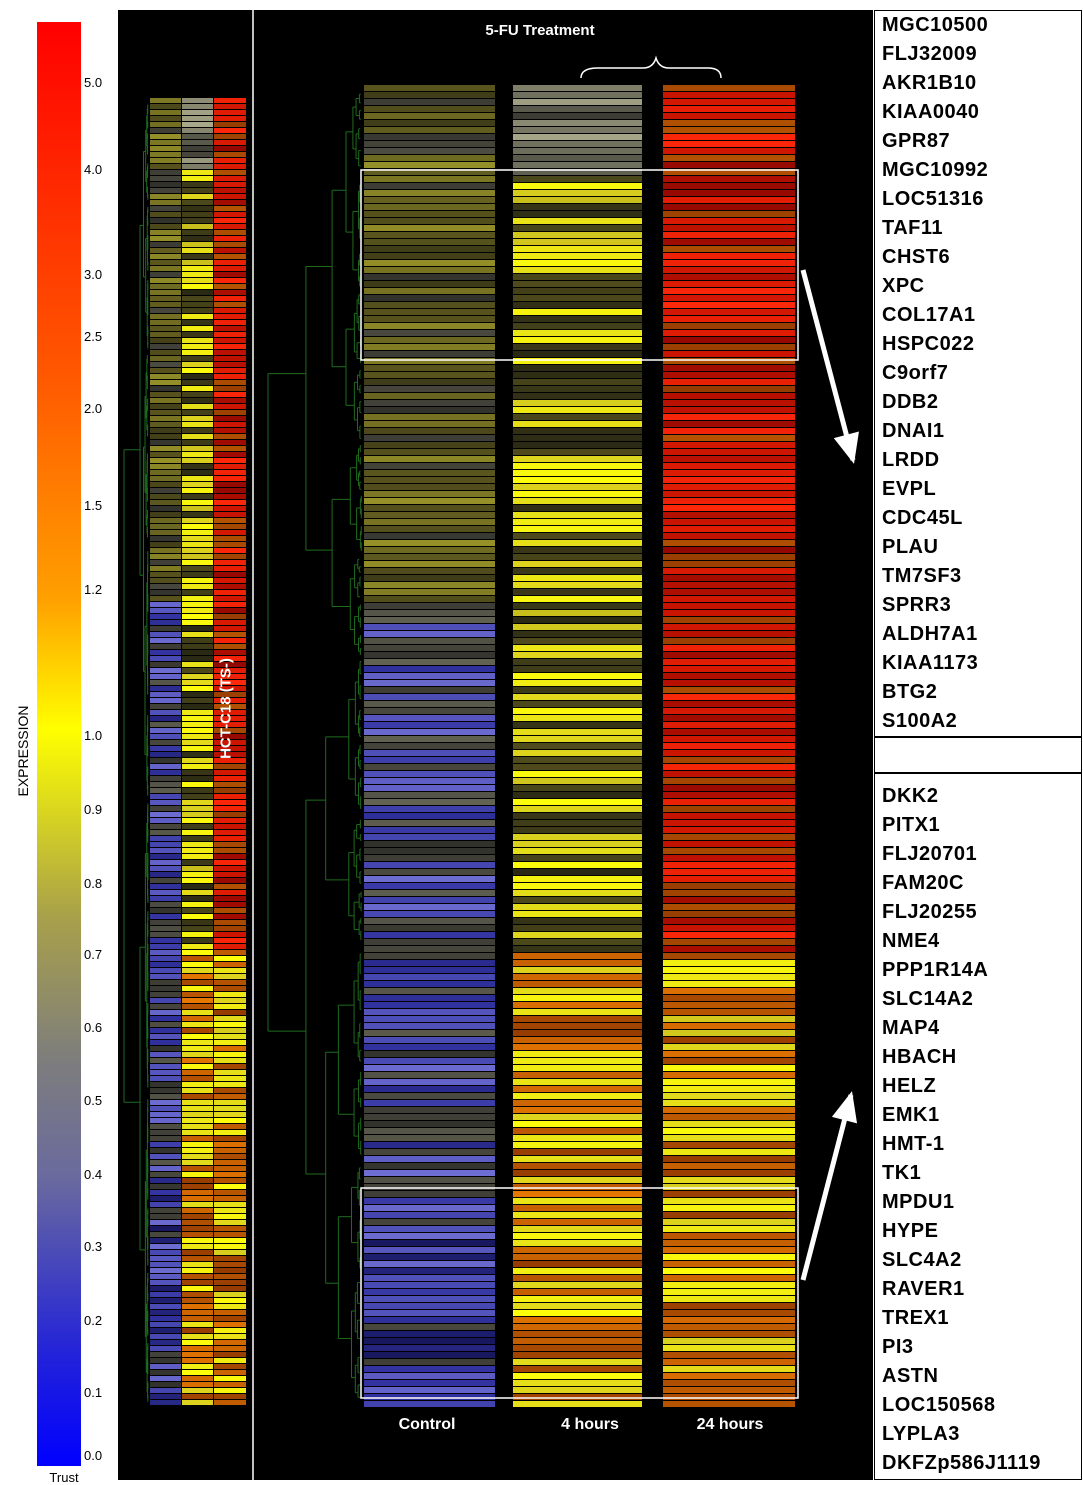  I want to click on gene-label: LOC150568, so click(939, 1405).